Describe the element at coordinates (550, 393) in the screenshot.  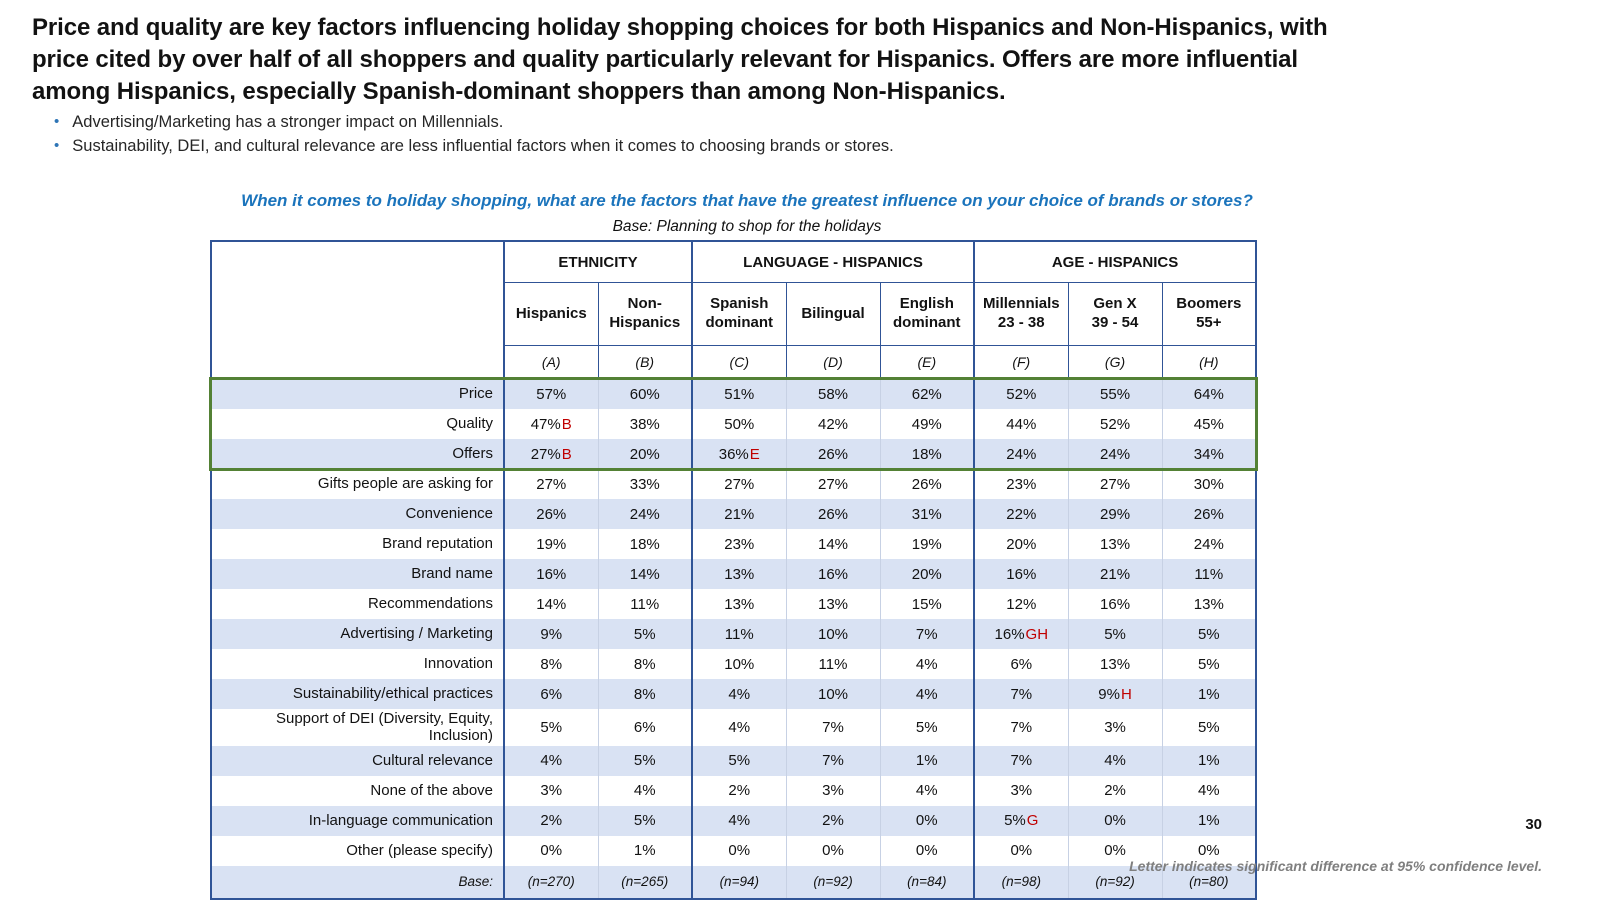
I see `value-cell: 57%` at that location.